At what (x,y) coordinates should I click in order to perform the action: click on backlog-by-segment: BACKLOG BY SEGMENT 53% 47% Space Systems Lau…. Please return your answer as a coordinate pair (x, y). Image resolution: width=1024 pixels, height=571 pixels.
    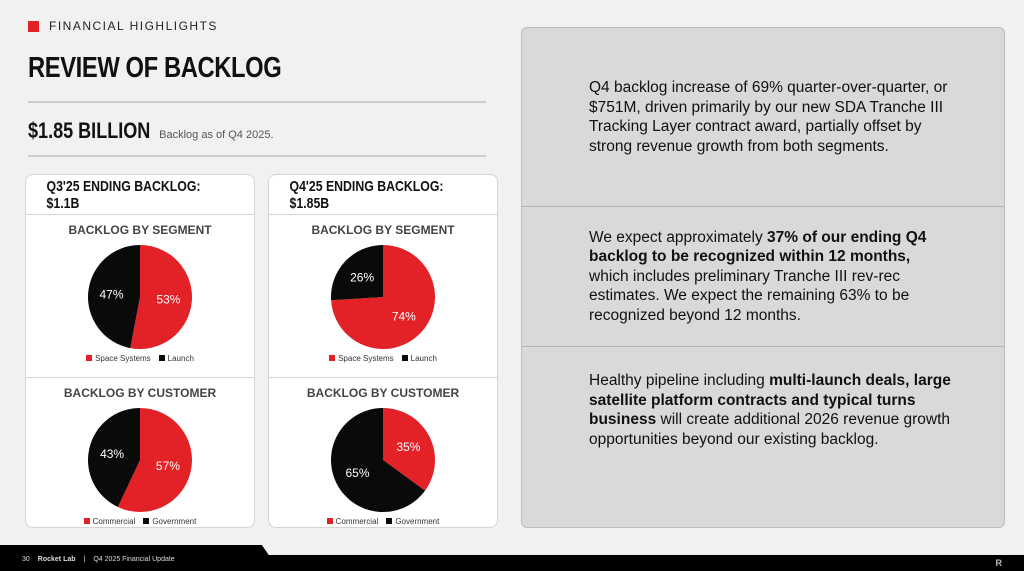
    Looking at the image, I should click on (140, 300).